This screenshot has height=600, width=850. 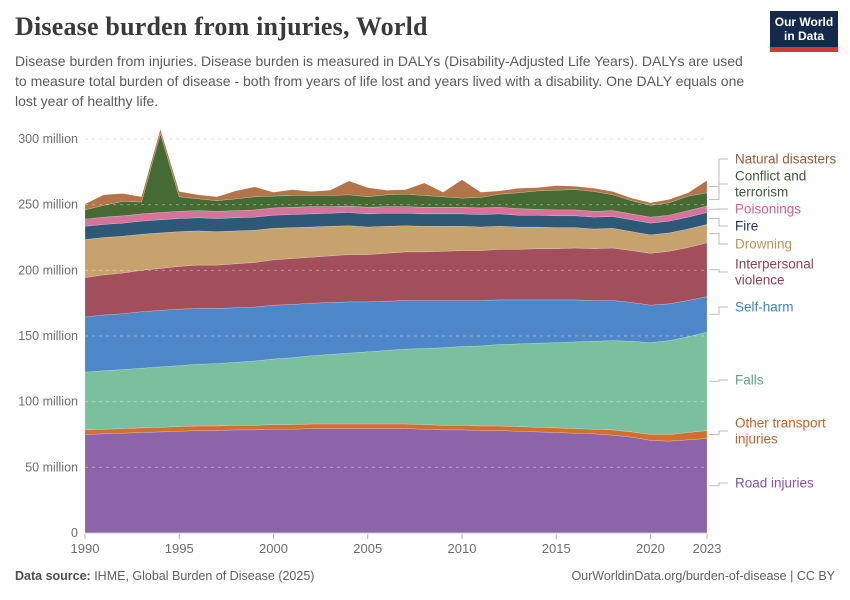 What do you see at coordinates (764, 307) in the screenshot?
I see `legend-item-self-harm: Self-harm` at bounding box center [764, 307].